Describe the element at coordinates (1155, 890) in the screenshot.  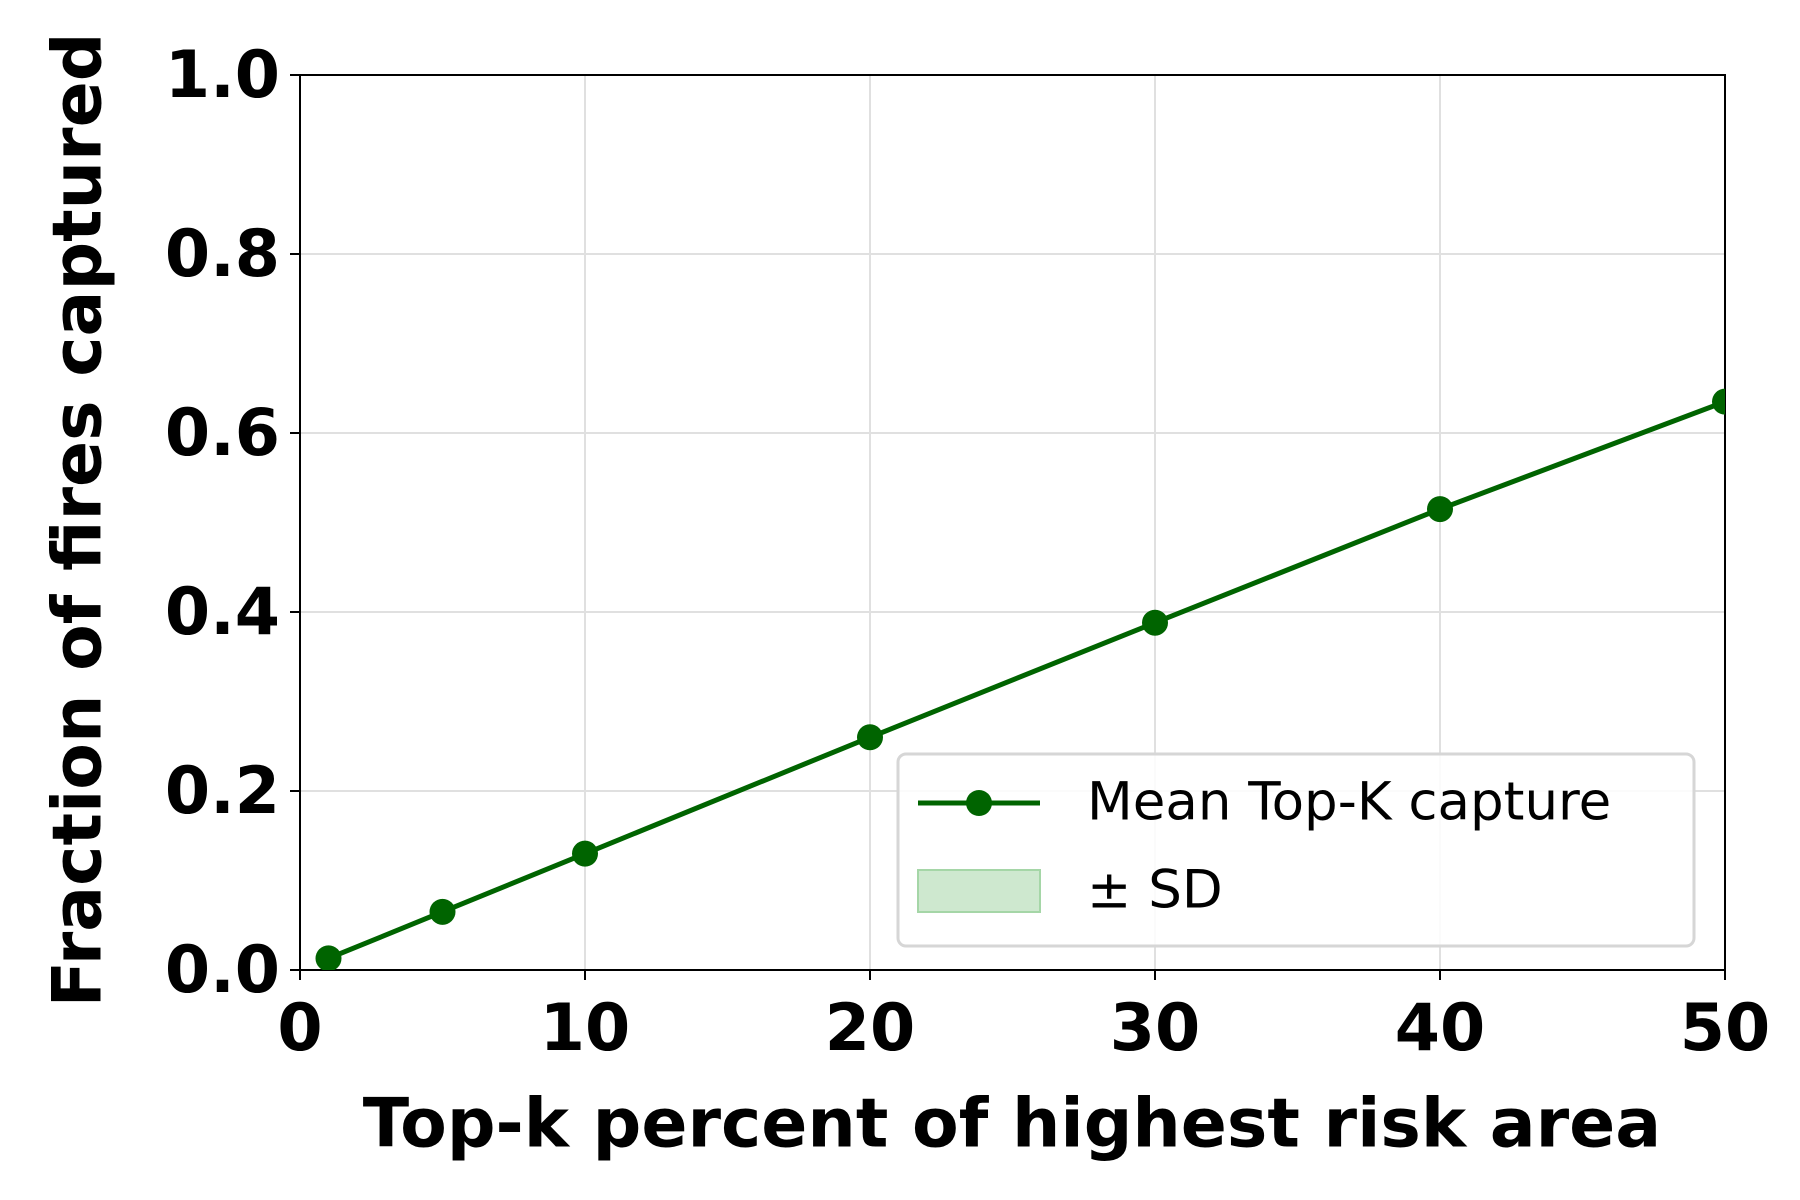
I see `legend-label: ± SD` at that location.